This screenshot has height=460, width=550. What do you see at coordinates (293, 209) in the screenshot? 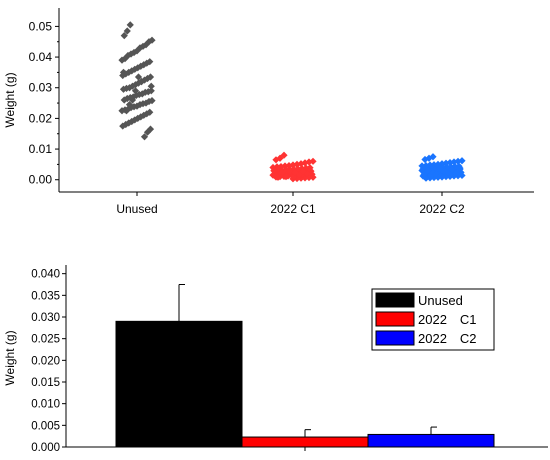
I see `scatter-x-tick-label: 2022 C1` at bounding box center [293, 209].